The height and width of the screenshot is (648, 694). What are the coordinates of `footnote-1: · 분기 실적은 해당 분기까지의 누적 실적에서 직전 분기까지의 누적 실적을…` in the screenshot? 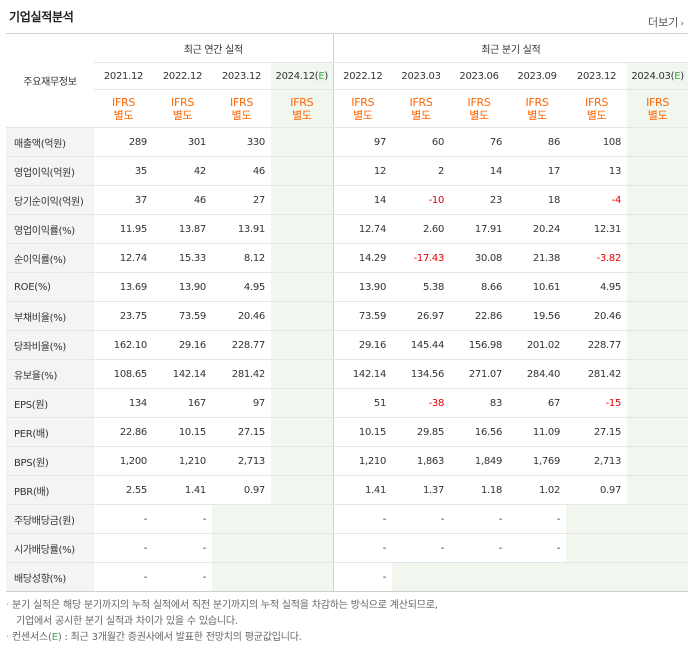 It's located at (222, 605).